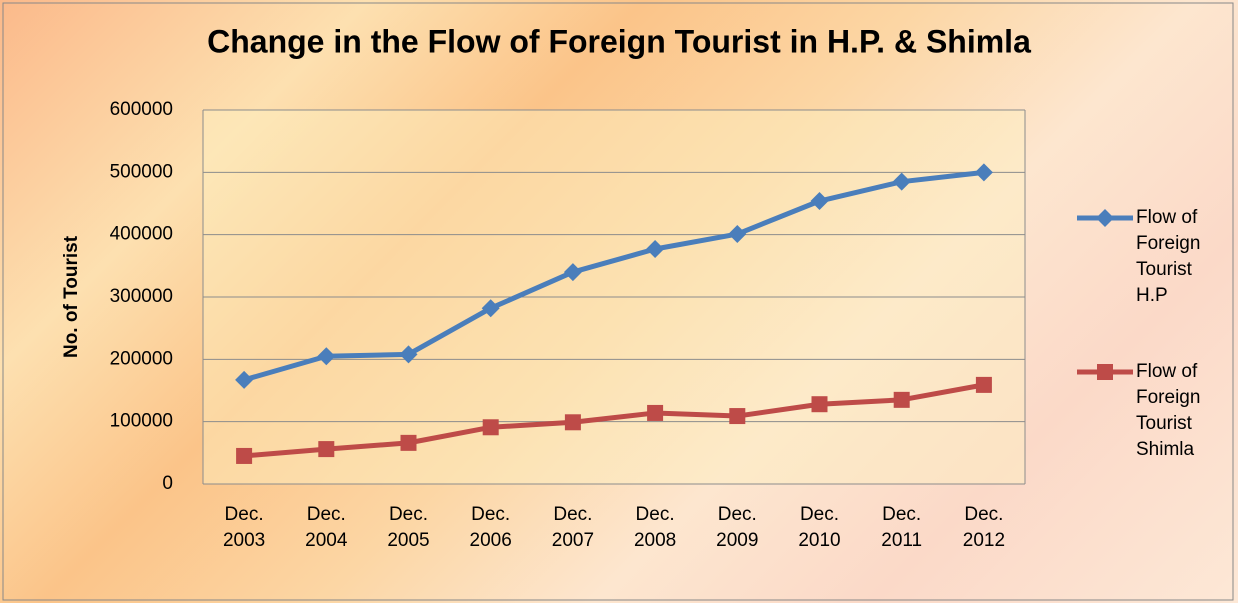  Describe the element at coordinates (819, 527) in the screenshot. I see `x-tick-label: Dec. 2010` at that location.